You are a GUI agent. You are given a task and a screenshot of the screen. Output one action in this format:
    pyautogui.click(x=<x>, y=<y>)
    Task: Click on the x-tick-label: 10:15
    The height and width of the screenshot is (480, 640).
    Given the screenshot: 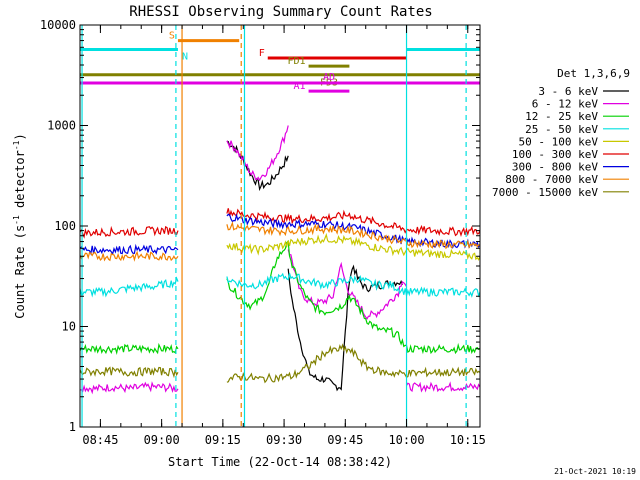 What is the action you would take?
    pyautogui.click(x=468, y=440)
    